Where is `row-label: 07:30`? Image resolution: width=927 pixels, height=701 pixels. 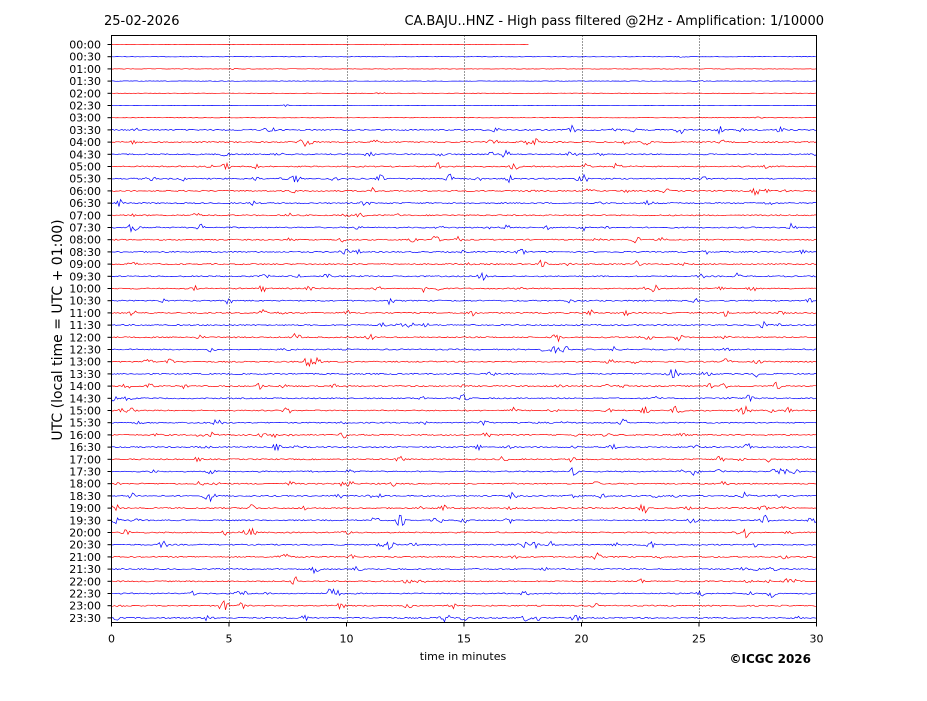
row-label: 07:30 is located at coordinates (85, 228).